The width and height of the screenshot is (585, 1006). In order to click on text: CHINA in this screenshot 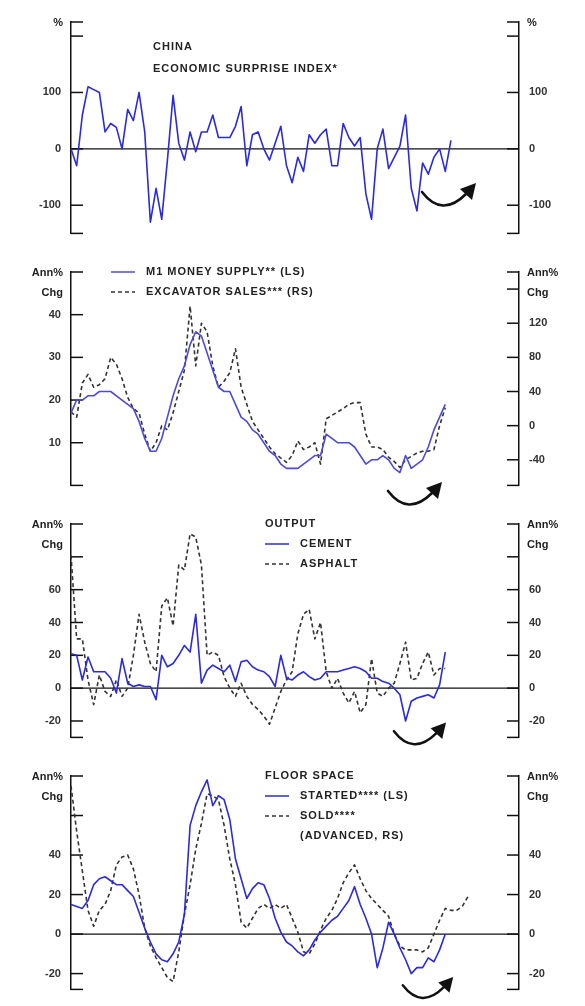, I will do `click(173, 46)`.